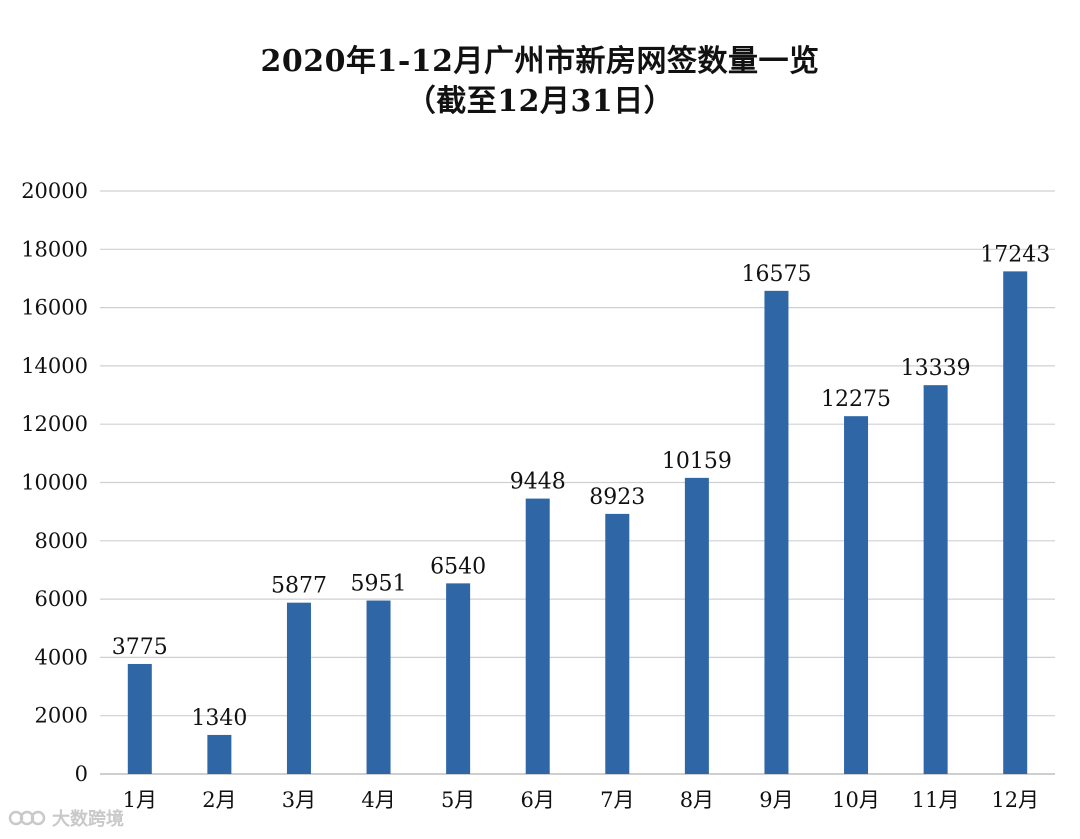  I want to click on y-tick-label: 0, so click(81, 774).